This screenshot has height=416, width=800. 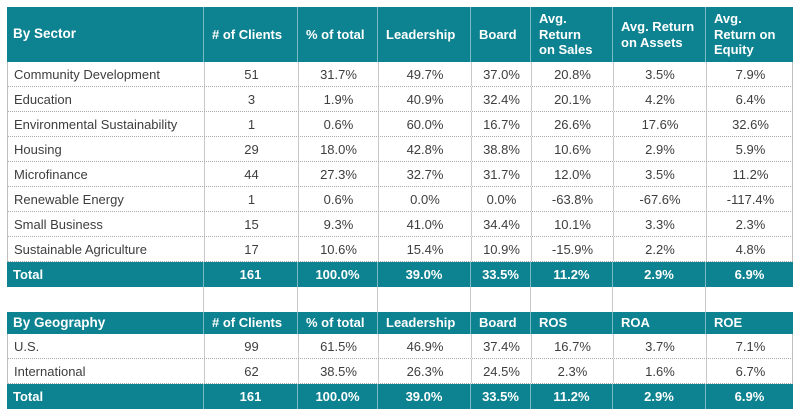 I want to click on roa-cell: 2.9%, so click(x=659, y=149).